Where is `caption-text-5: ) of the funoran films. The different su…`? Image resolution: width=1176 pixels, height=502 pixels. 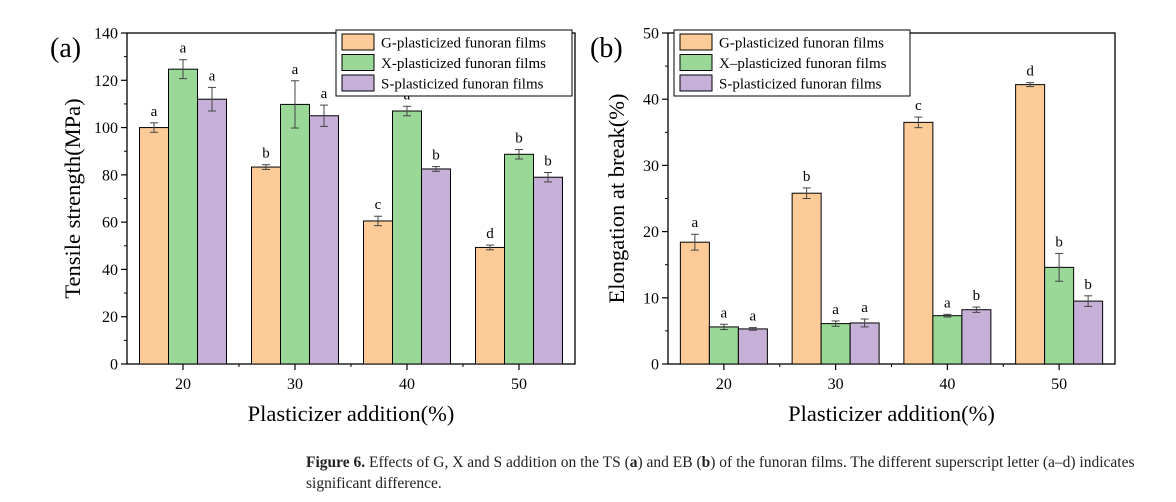
caption-text-5: ) of the funoran films. The different su… is located at coordinates (720, 473).